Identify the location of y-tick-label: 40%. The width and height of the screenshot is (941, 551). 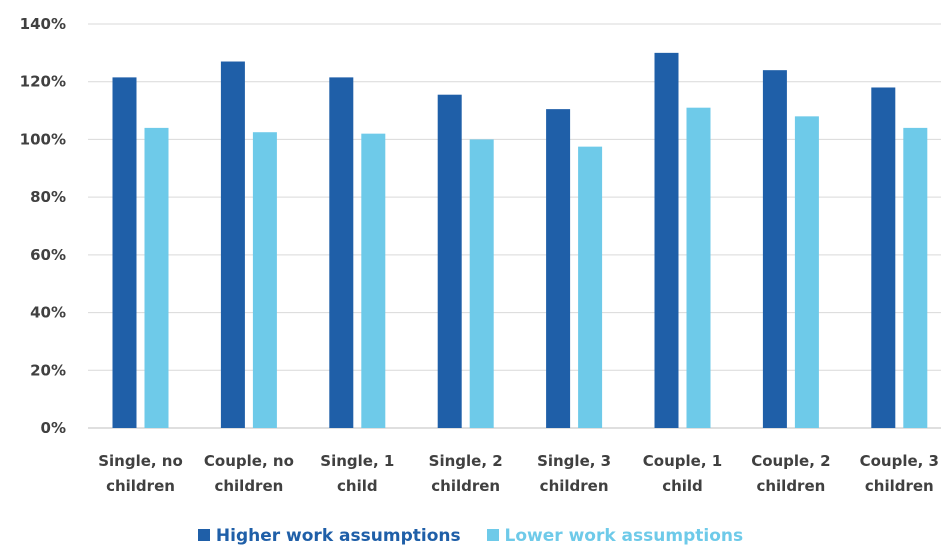
(48, 313).